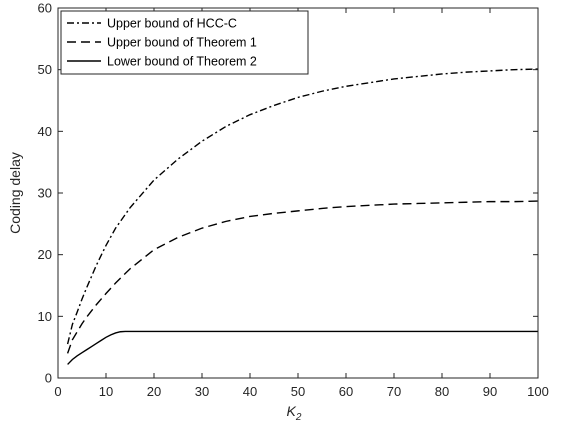 The image size is (564, 435). Describe the element at coordinates (182, 62) in the screenshot. I see `legend-label-3: Lower bound of Theorem 2` at that location.